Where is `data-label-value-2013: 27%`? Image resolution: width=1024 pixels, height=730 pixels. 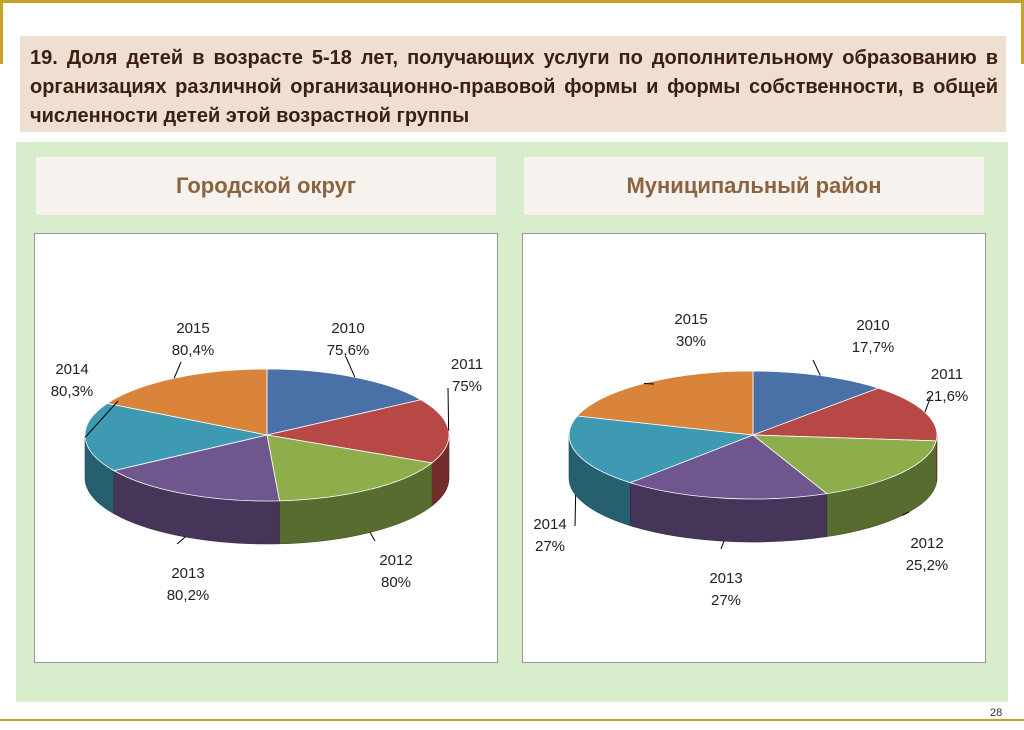 data-label-value-2013: 27% is located at coordinates (726, 600).